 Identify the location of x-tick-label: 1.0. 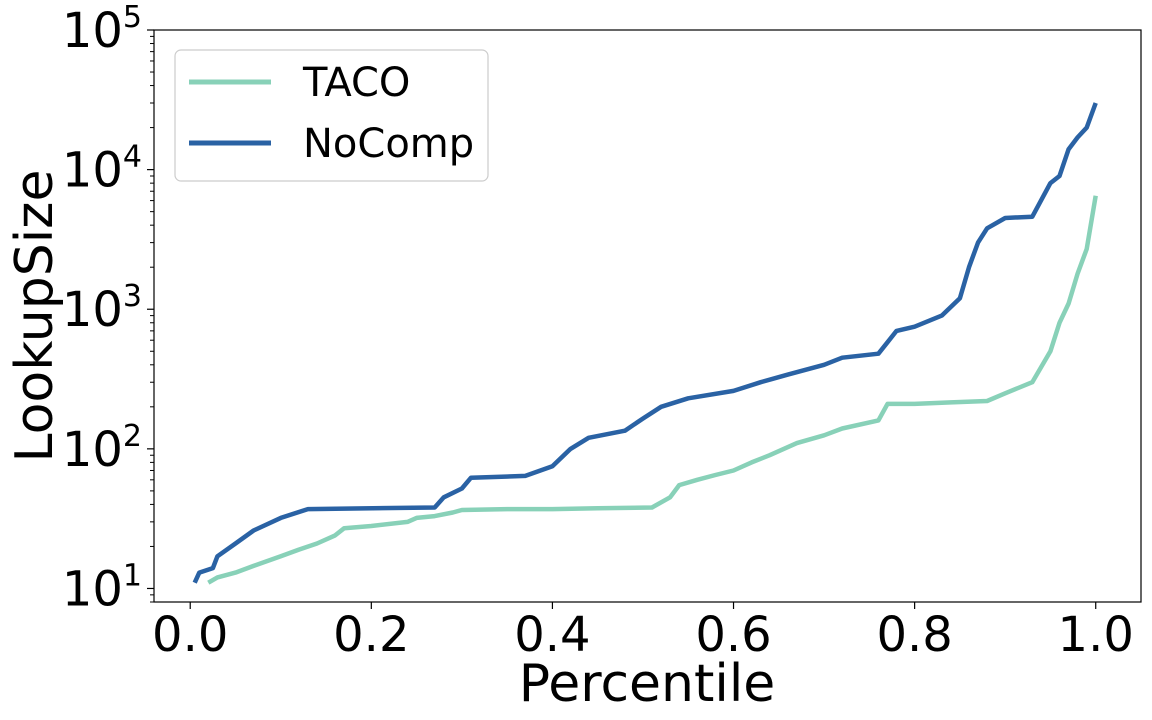
(1096, 635).